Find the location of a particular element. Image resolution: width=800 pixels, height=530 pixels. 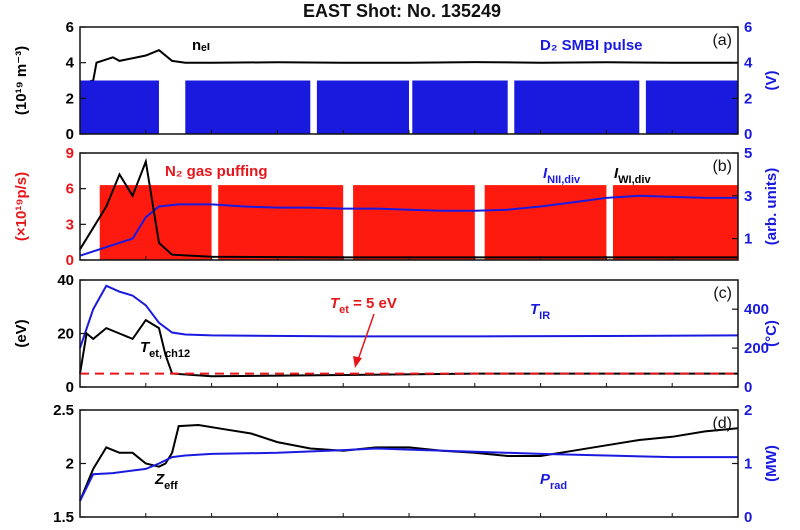

panel-a-right-tick-2: 2 is located at coordinates (748, 98).